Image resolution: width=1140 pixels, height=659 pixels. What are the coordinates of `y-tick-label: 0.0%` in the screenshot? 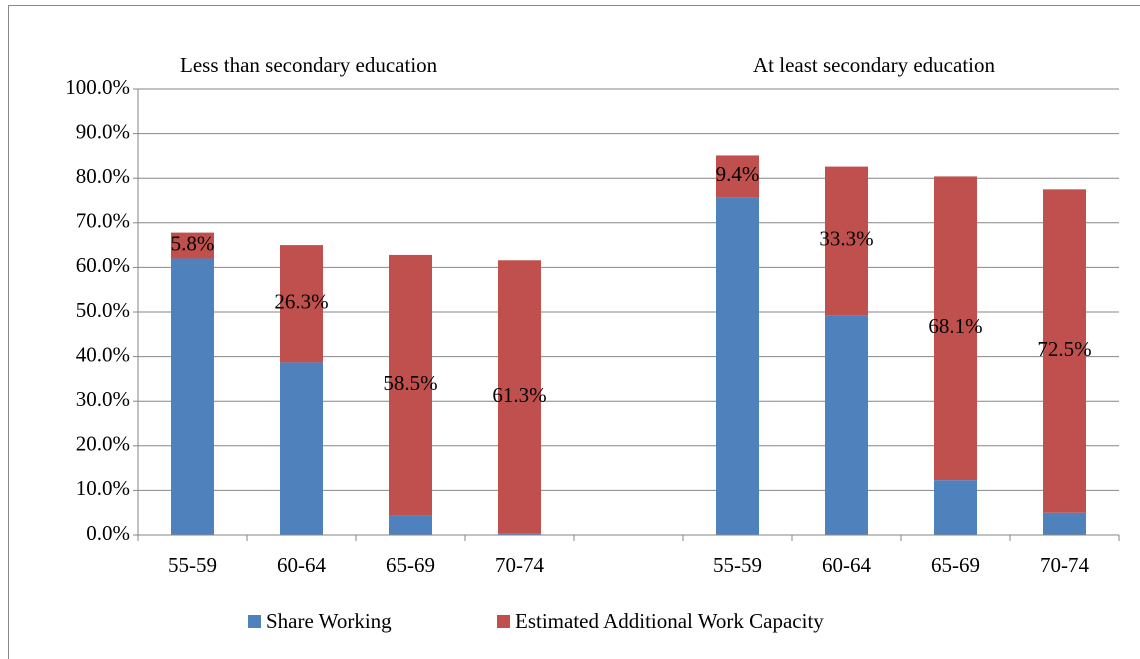 It's located at (108, 533).